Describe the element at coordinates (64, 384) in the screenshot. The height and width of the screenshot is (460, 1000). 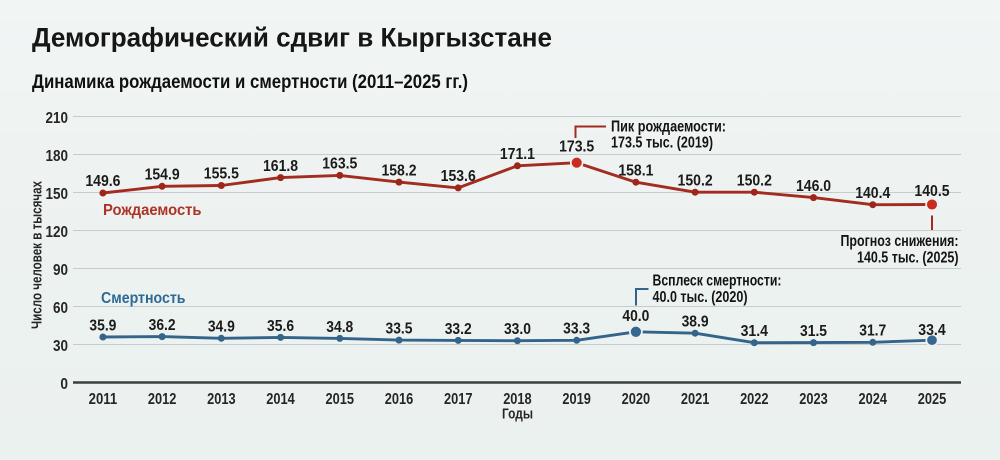
I see `svg-text: 0` at that location.